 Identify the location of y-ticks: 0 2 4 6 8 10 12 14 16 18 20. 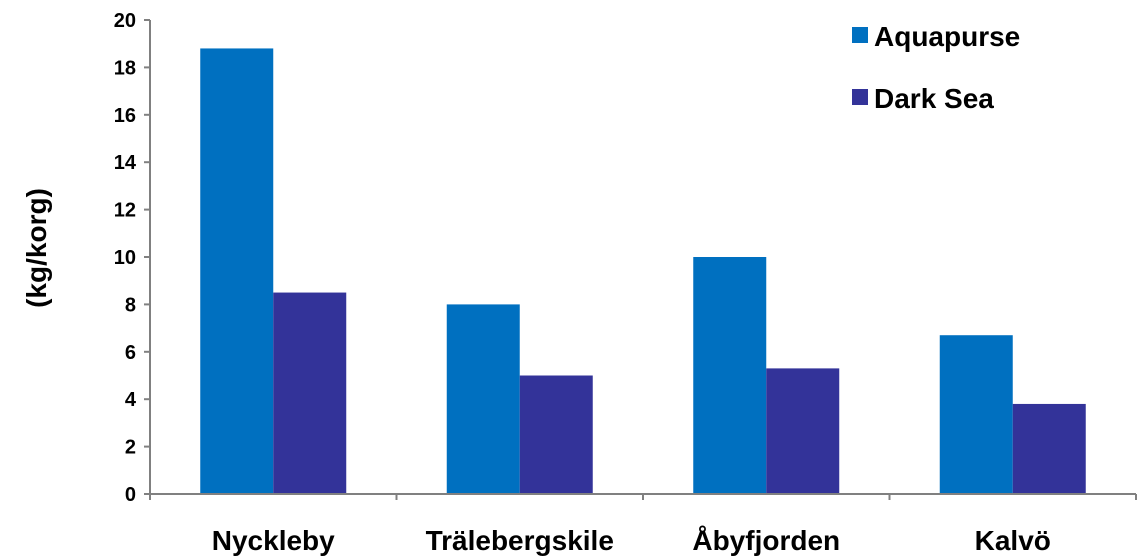
(132, 258).